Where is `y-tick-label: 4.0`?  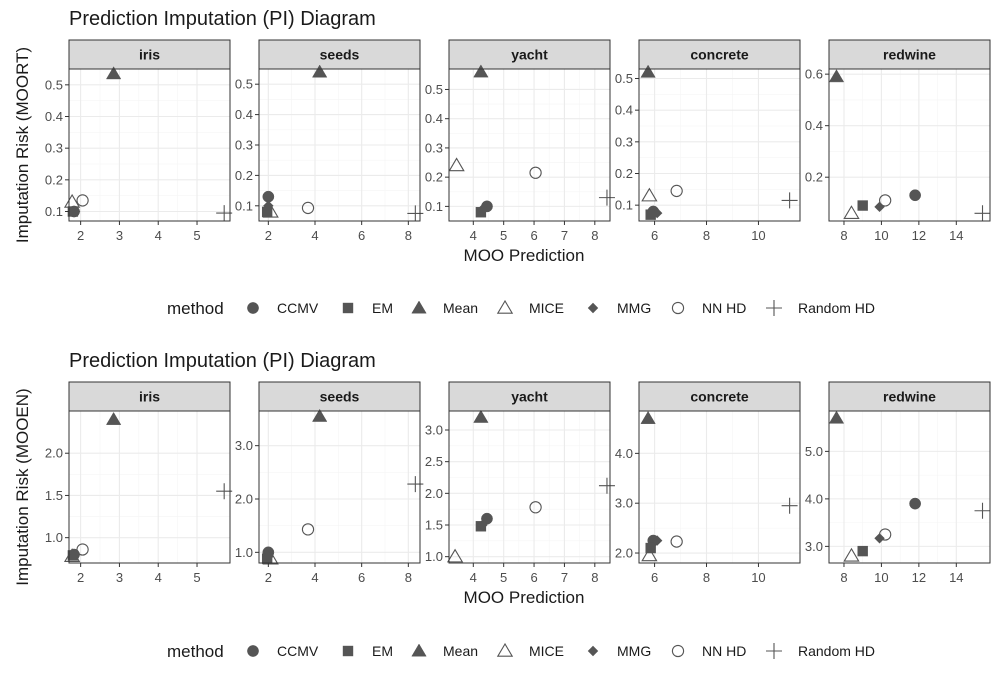 y-tick-label: 4.0 is located at coordinates (624, 453).